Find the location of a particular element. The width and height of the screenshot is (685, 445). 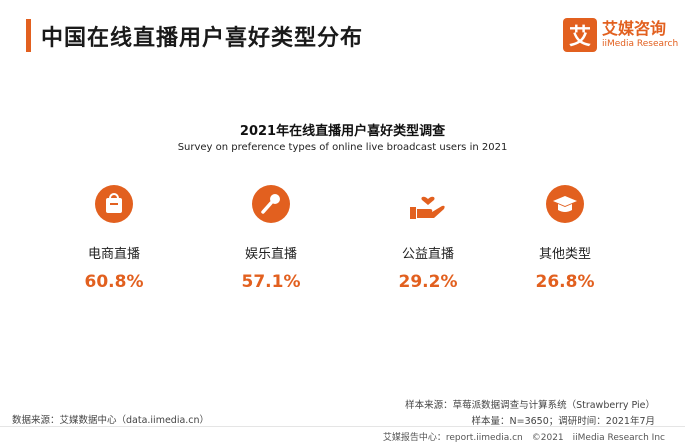

sample-source: 样本来源：草莓派数据调查与计算系统（Strawberry Pie） is located at coordinates (530, 405).